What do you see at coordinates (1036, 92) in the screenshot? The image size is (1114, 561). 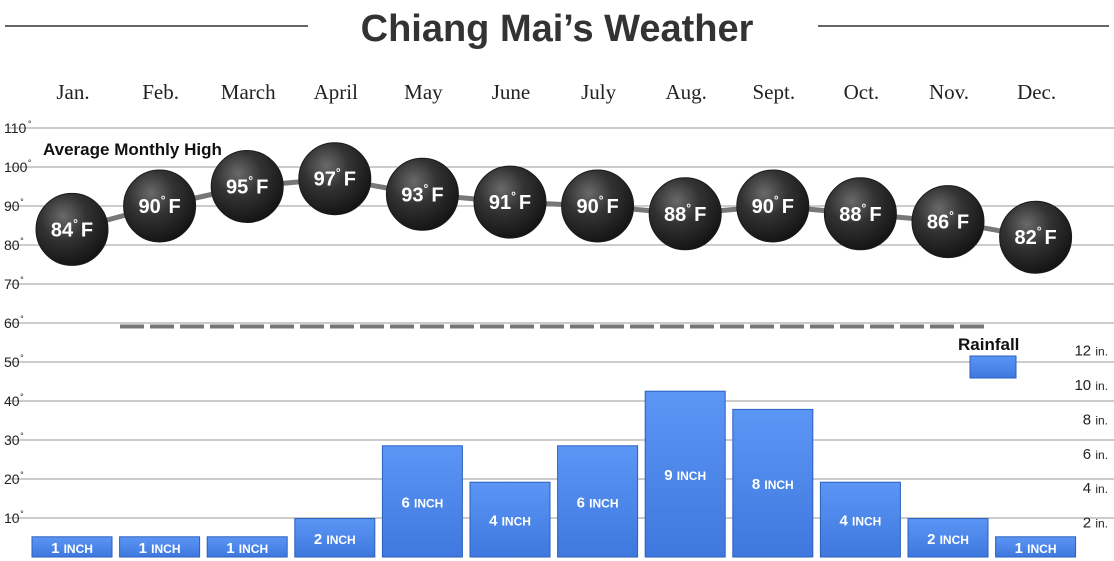 I see `month-label: Dec.` at bounding box center [1036, 92].